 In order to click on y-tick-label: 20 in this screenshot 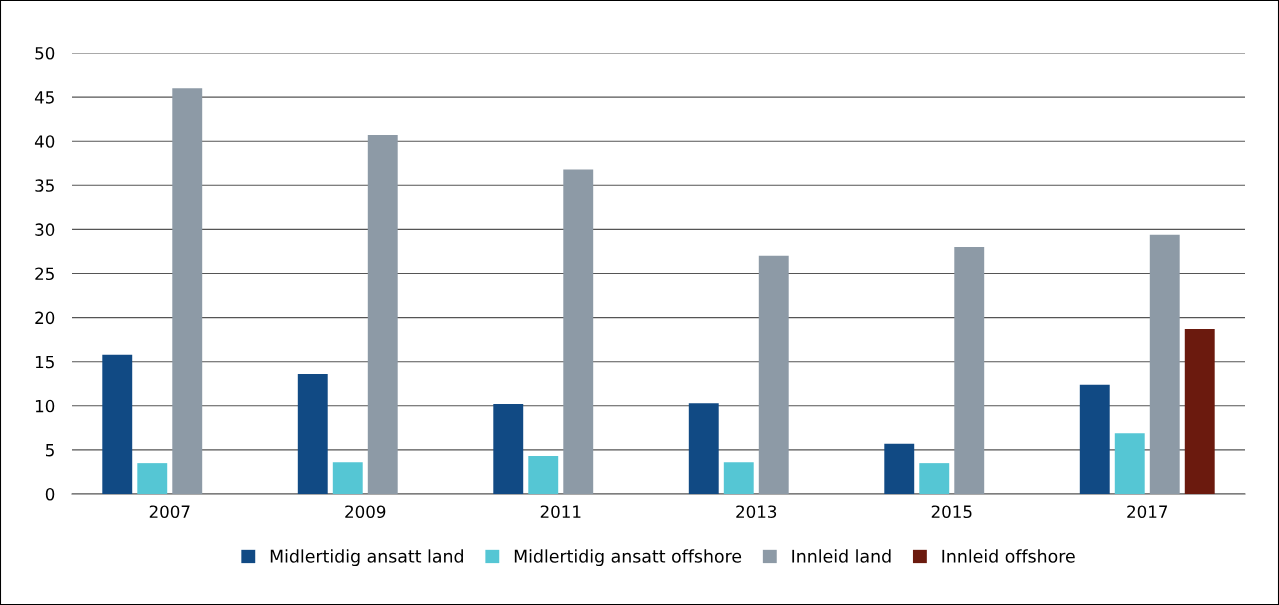, I will do `click(45, 318)`.